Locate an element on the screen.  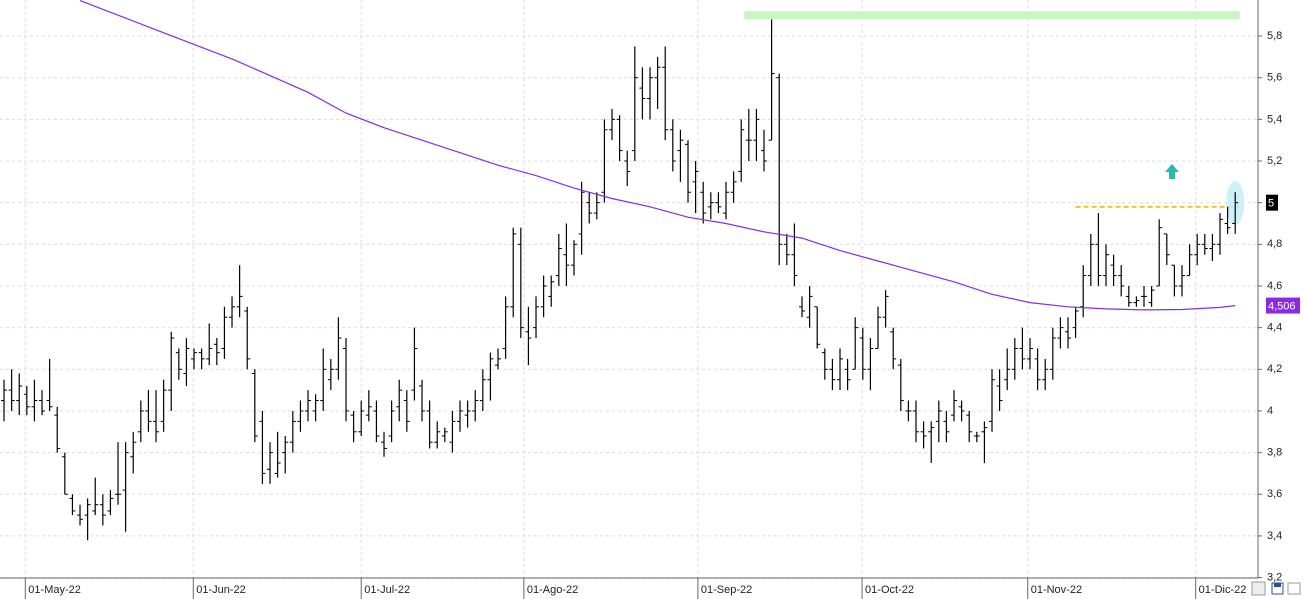
zoom-icon is located at coordinates (1258, 588).